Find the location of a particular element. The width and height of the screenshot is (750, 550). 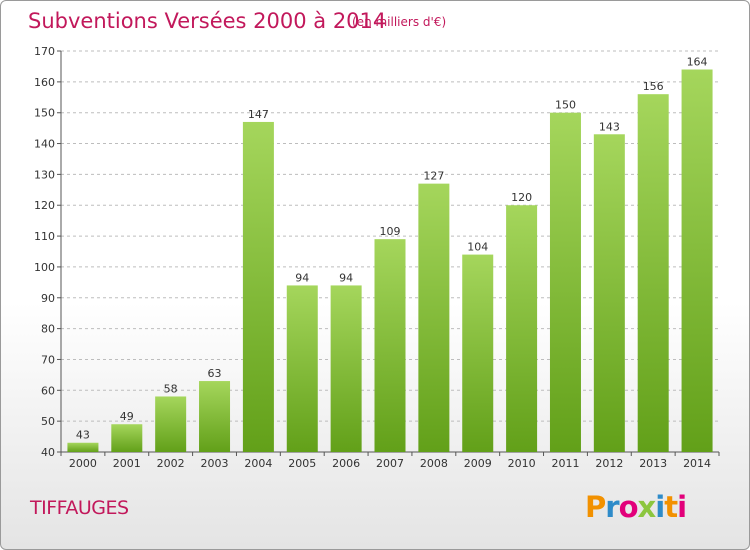

bar-2002 is located at coordinates (171, 424).